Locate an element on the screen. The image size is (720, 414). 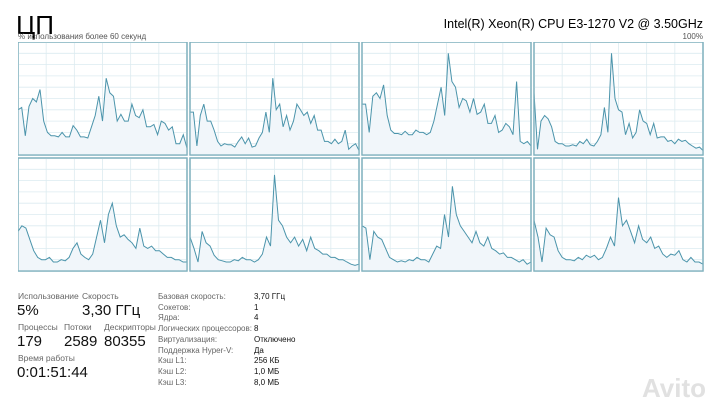
spec-label: Кэш L3: is located at coordinates (172, 382).